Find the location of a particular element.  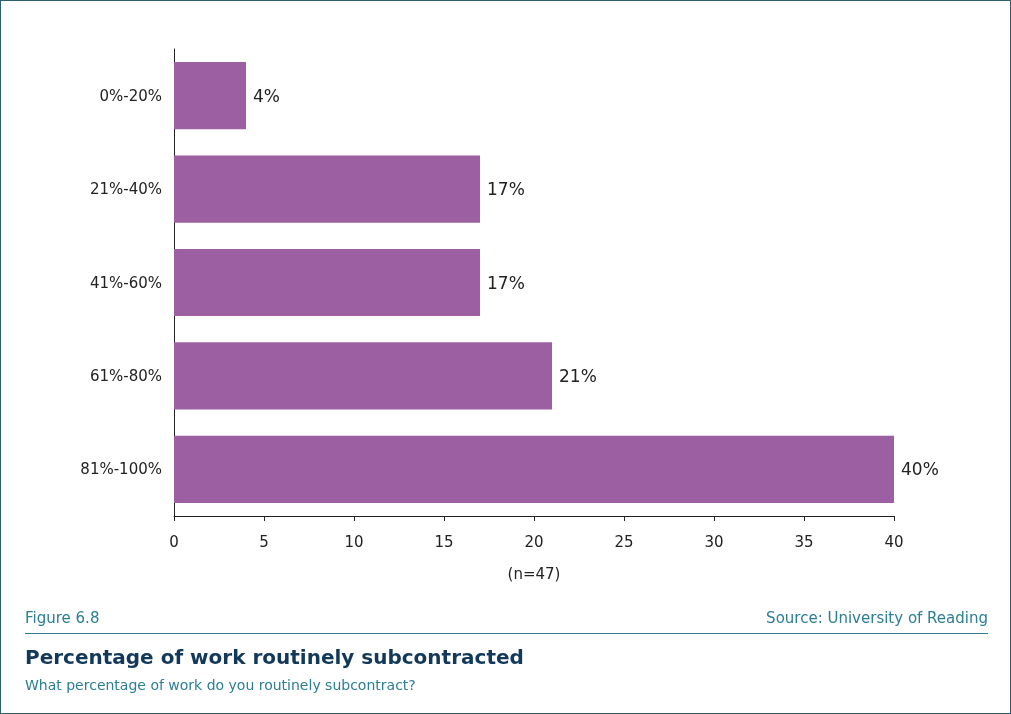

source-note: Source: University of Reading is located at coordinates (877, 618).